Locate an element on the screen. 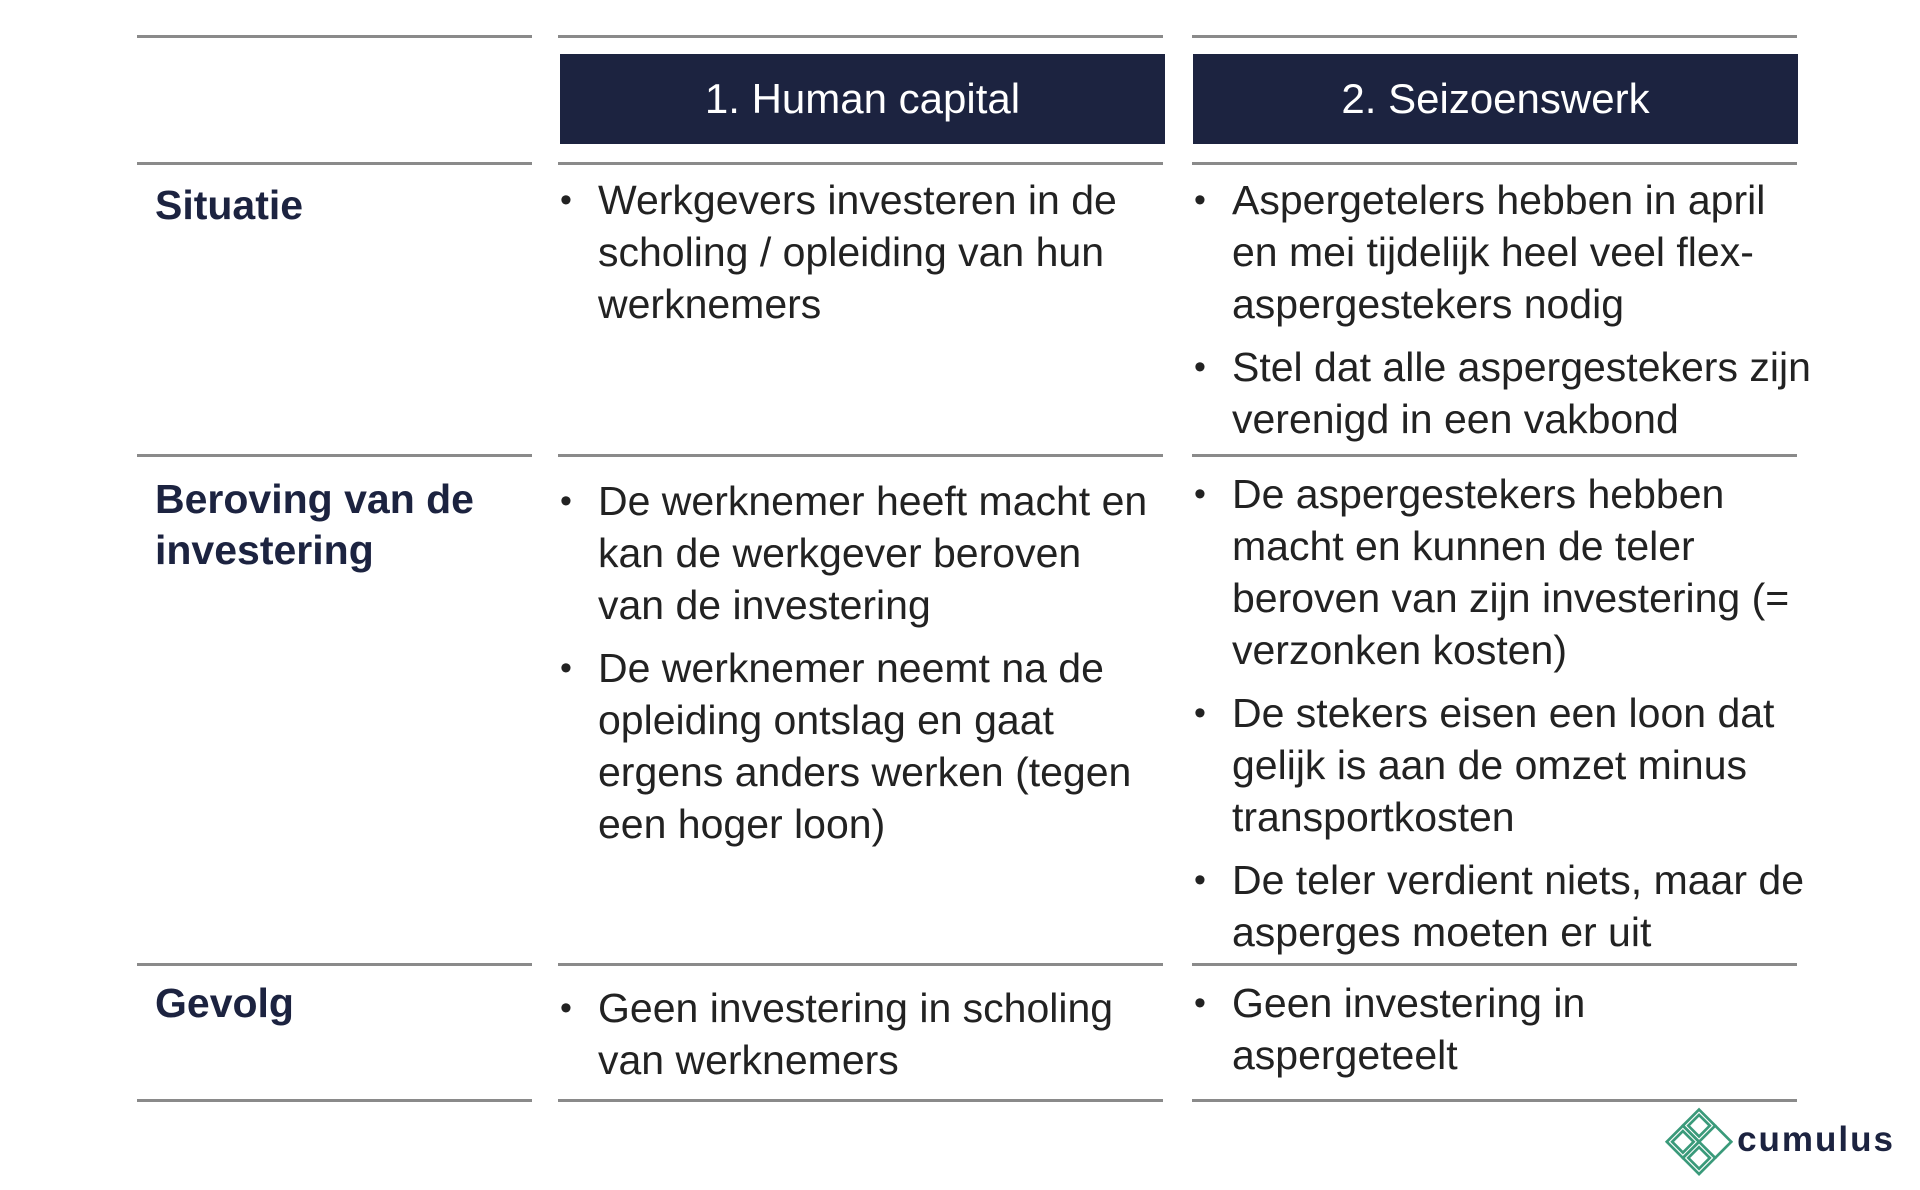 The width and height of the screenshot is (1920, 1190). row-label-beroving: Beroving van de investering is located at coordinates (314, 524).